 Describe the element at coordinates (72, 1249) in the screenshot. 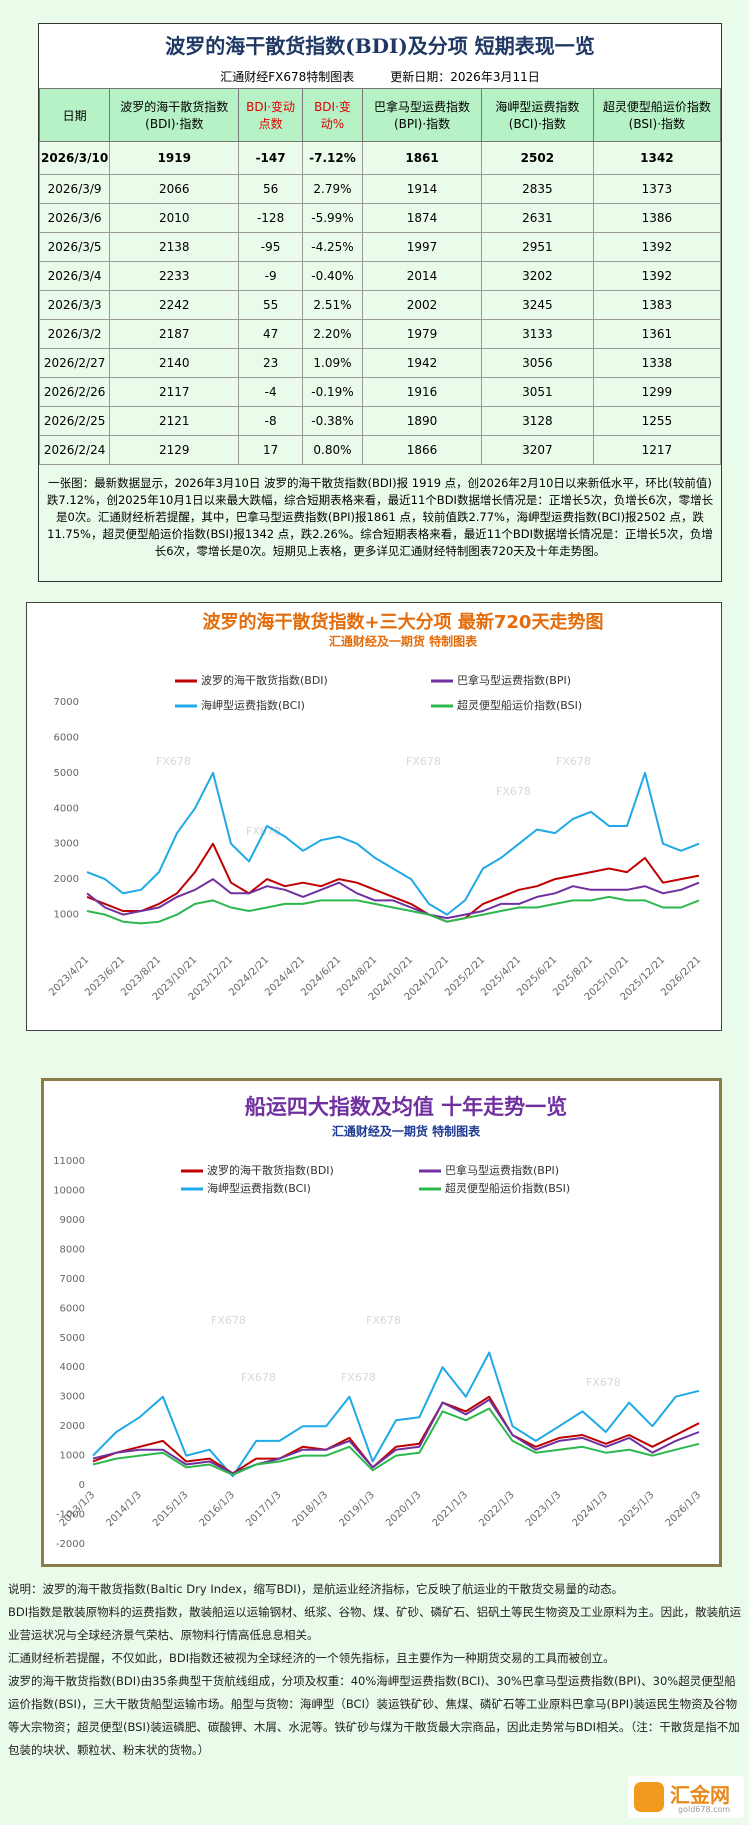

I see `y-tick-label: 8000` at that location.